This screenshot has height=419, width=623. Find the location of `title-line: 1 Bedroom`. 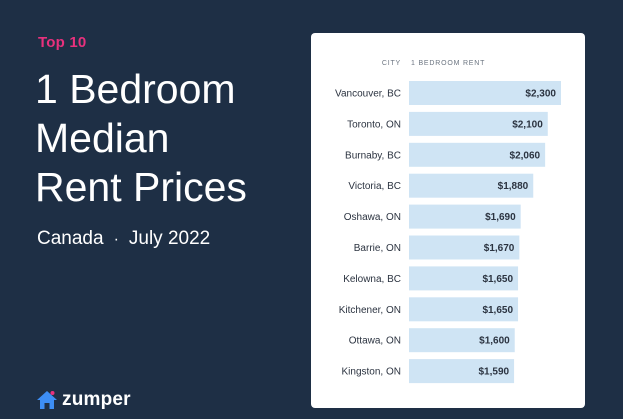

title-line: 1 Bedroom is located at coordinates (135, 89).